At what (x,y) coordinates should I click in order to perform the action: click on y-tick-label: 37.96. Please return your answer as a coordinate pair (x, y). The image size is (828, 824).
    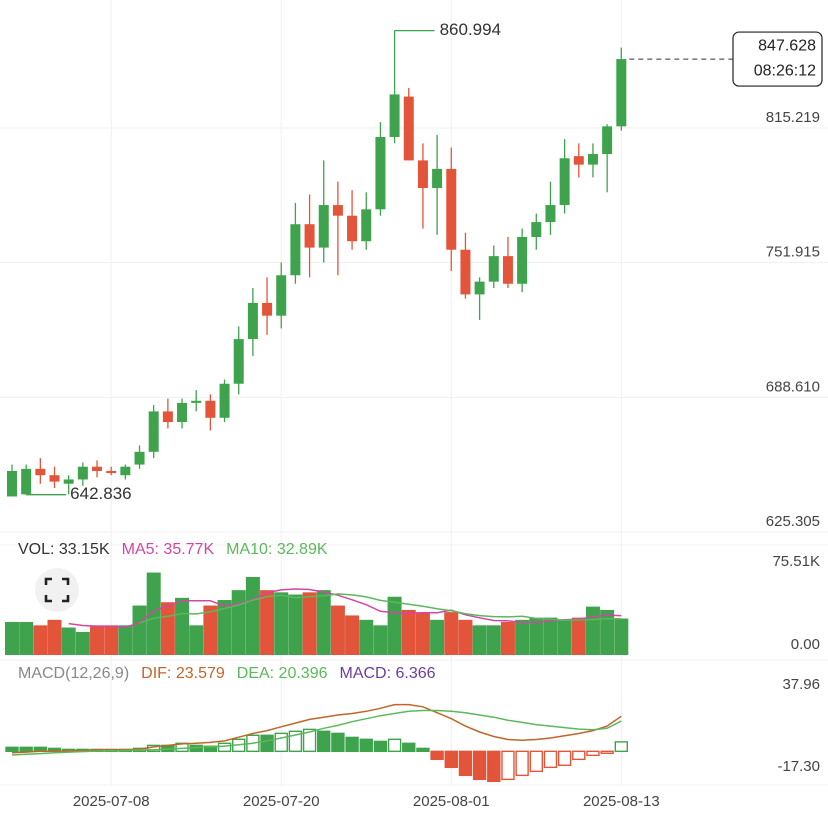
    Looking at the image, I should click on (801, 684).